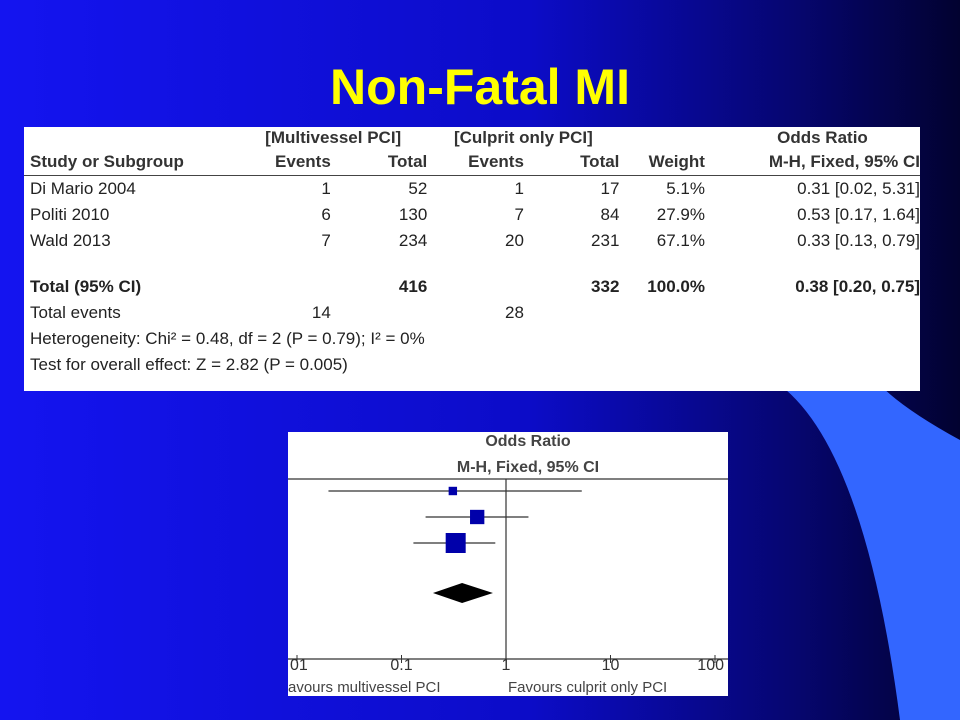 This screenshot has width=960, height=720. I want to click on study-name: Di Mario 2004, so click(83, 188).